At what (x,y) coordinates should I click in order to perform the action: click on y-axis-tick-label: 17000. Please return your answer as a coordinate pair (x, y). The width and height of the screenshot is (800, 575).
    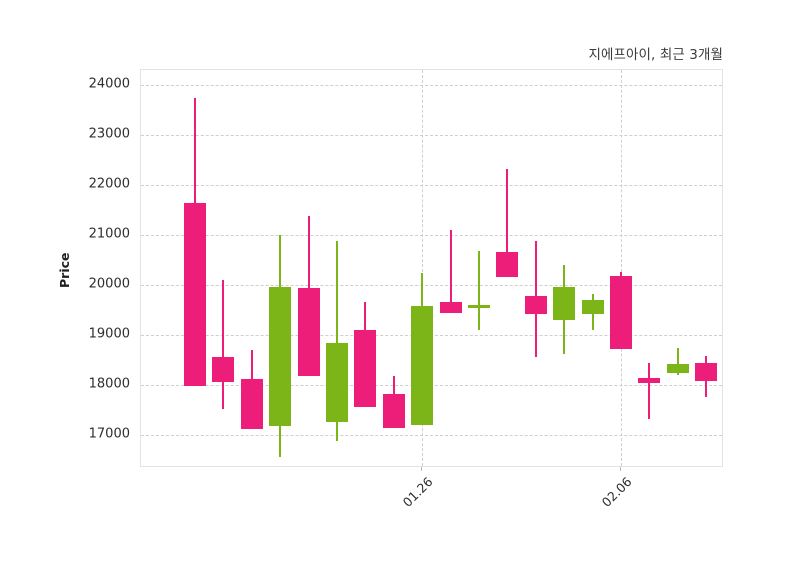
    Looking at the image, I should click on (109, 434).